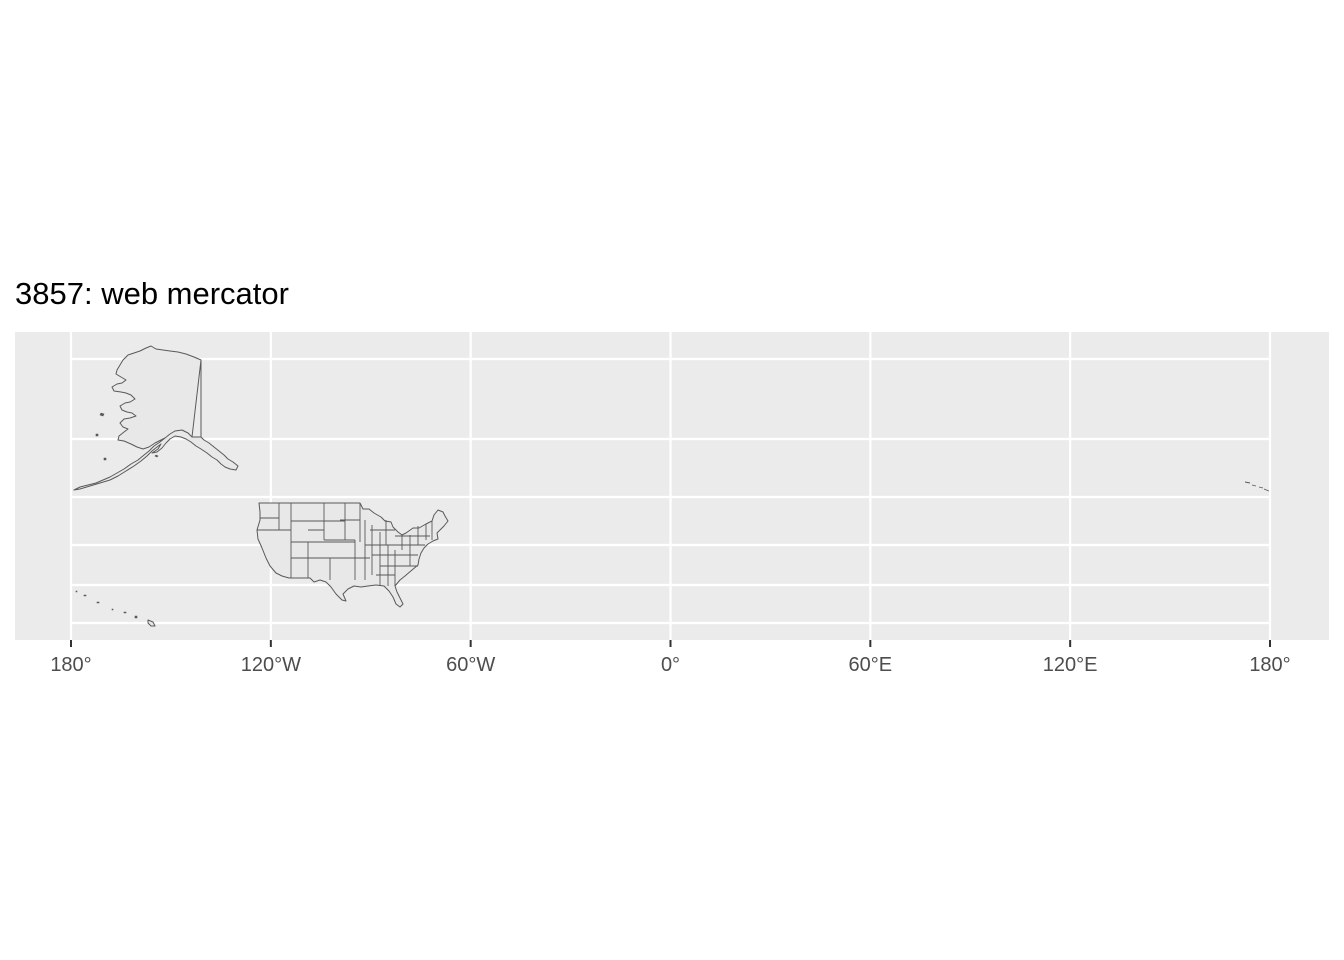 Image resolution: width=1344 pixels, height=960 pixels. I want to click on x-tick-label: 120°W, so click(271, 665).